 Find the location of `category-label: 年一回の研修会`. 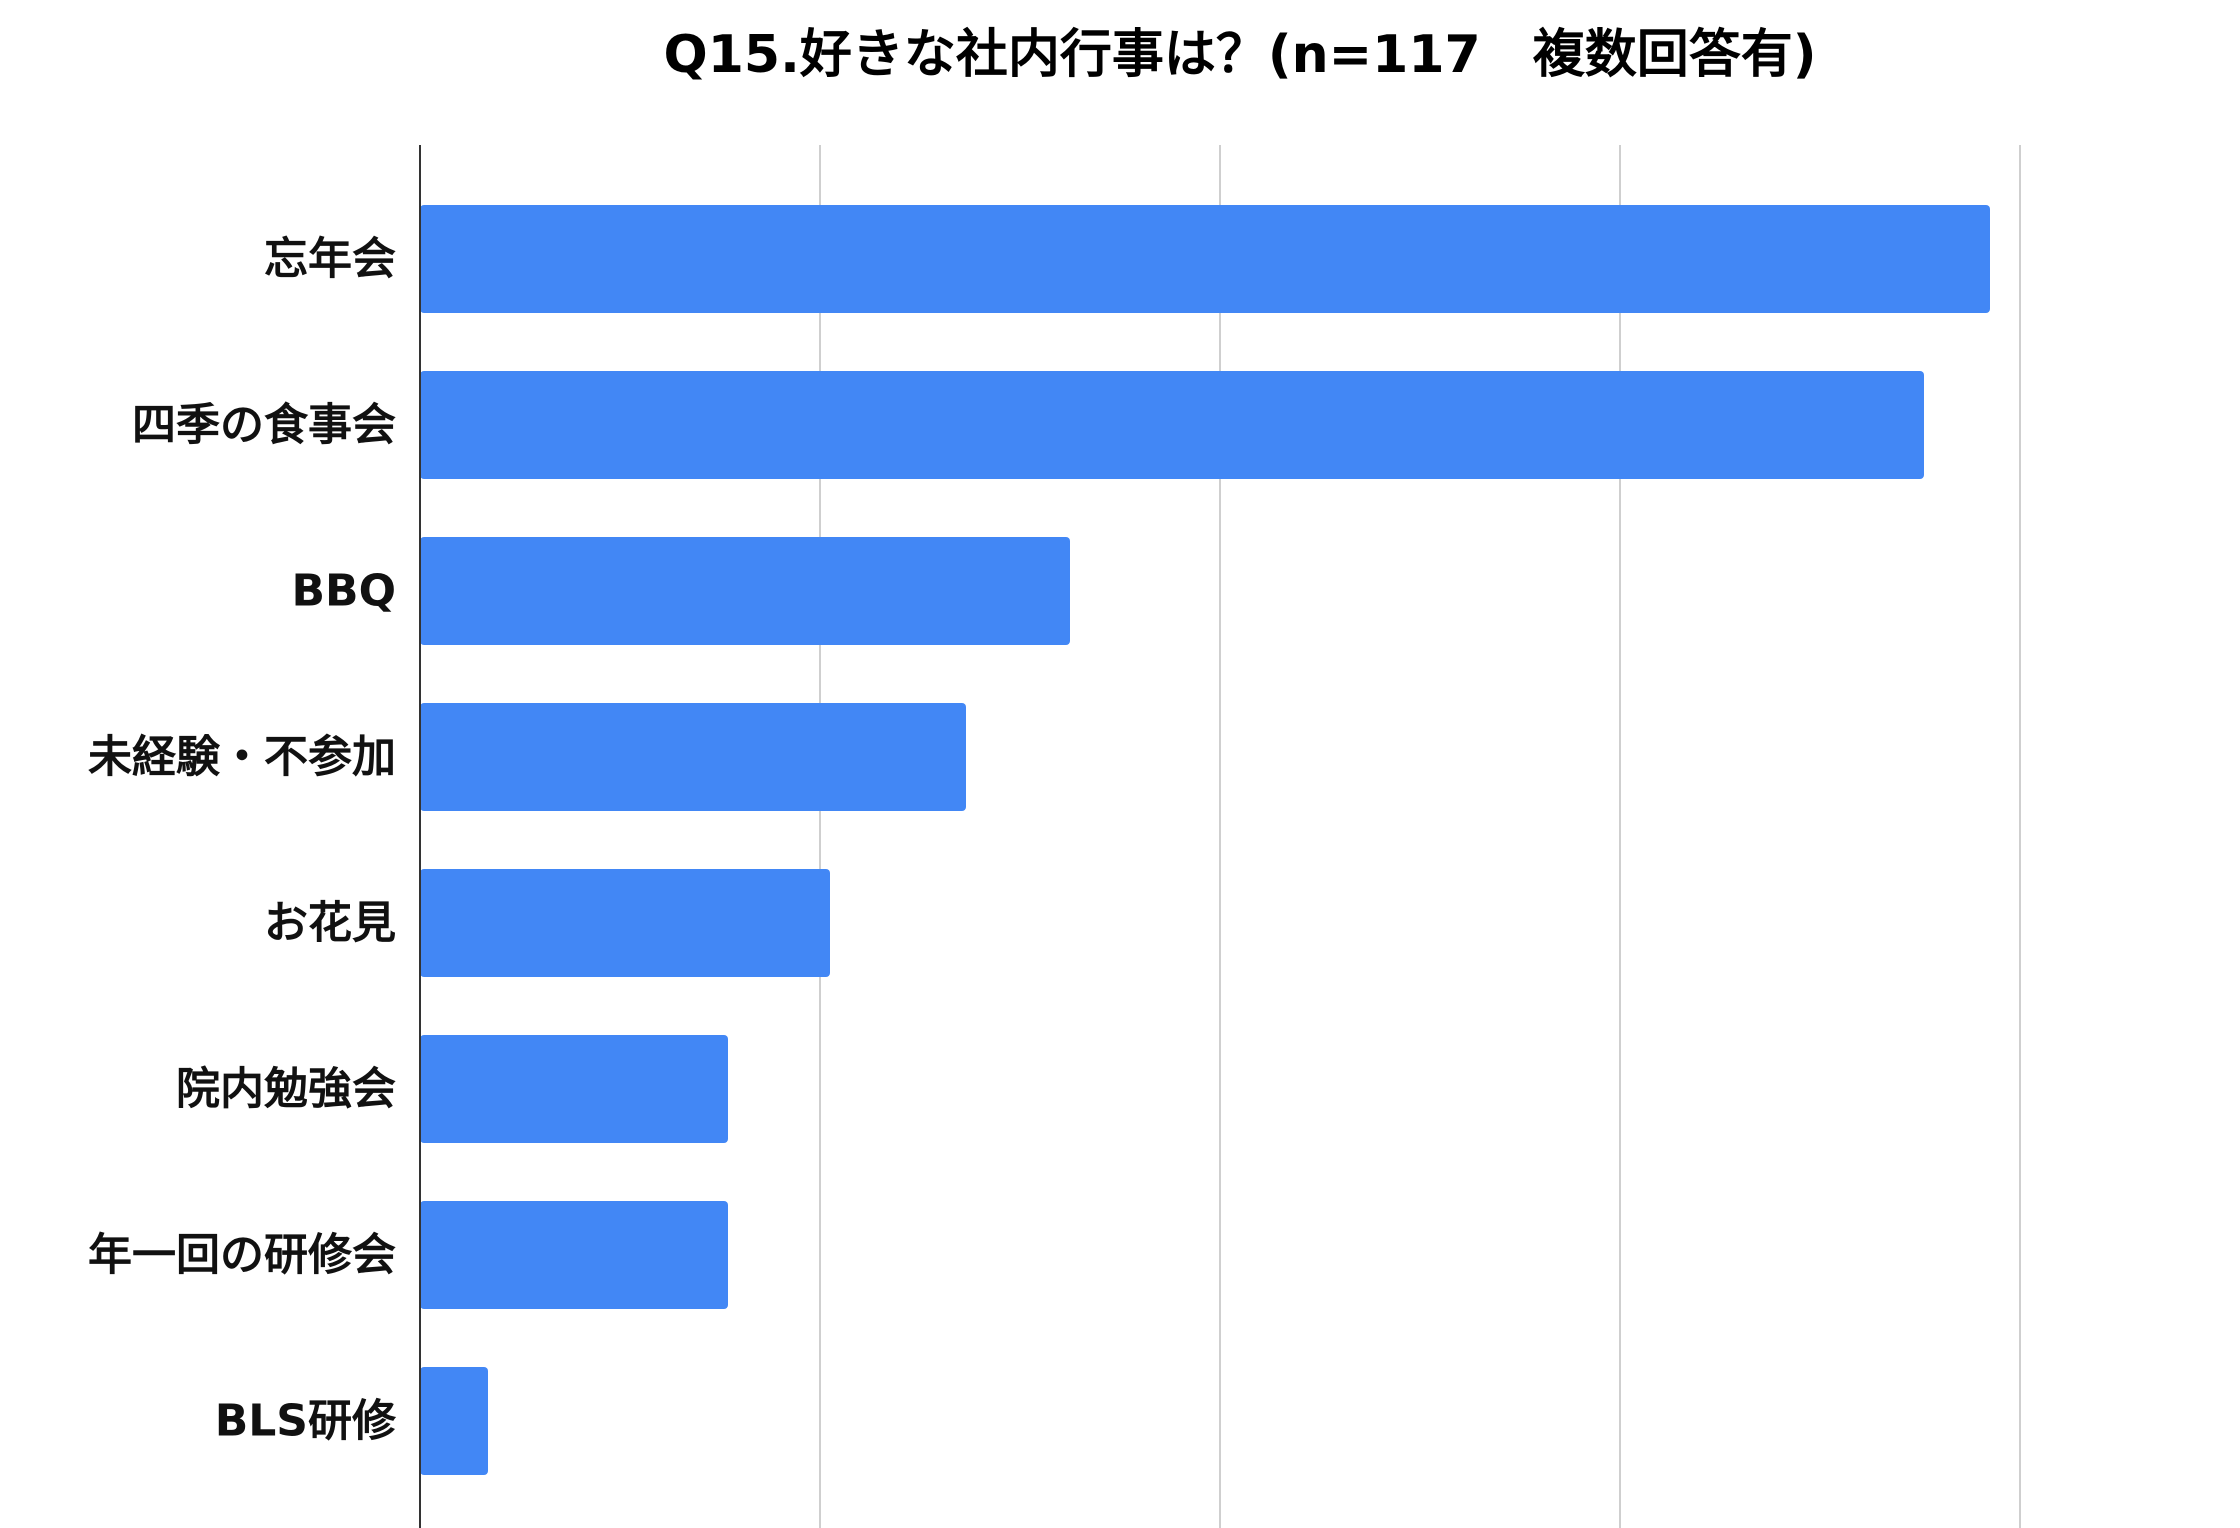

category-label: 年一回の研修会 is located at coordinates (242, 1255).